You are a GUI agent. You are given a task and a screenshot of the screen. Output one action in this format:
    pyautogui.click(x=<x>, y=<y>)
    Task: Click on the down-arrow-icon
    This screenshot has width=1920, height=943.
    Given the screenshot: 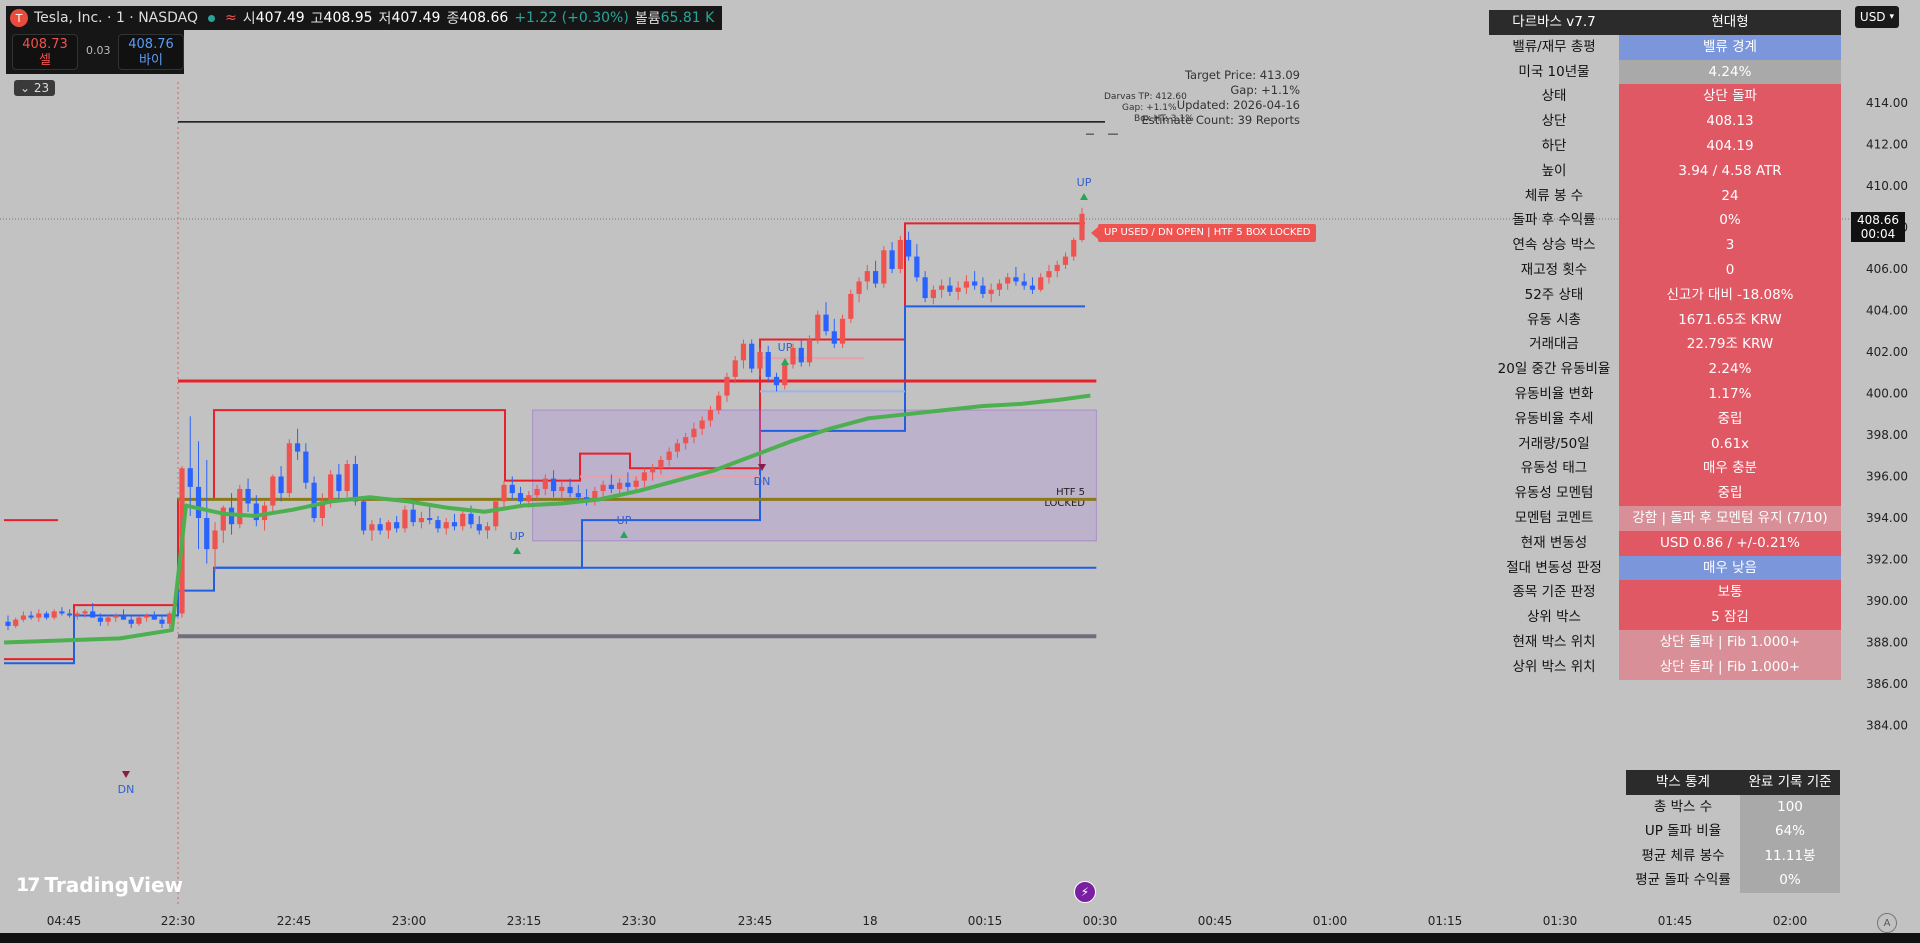 What is the action you would take?
    pyautogui.click(x=762, y=467)
    